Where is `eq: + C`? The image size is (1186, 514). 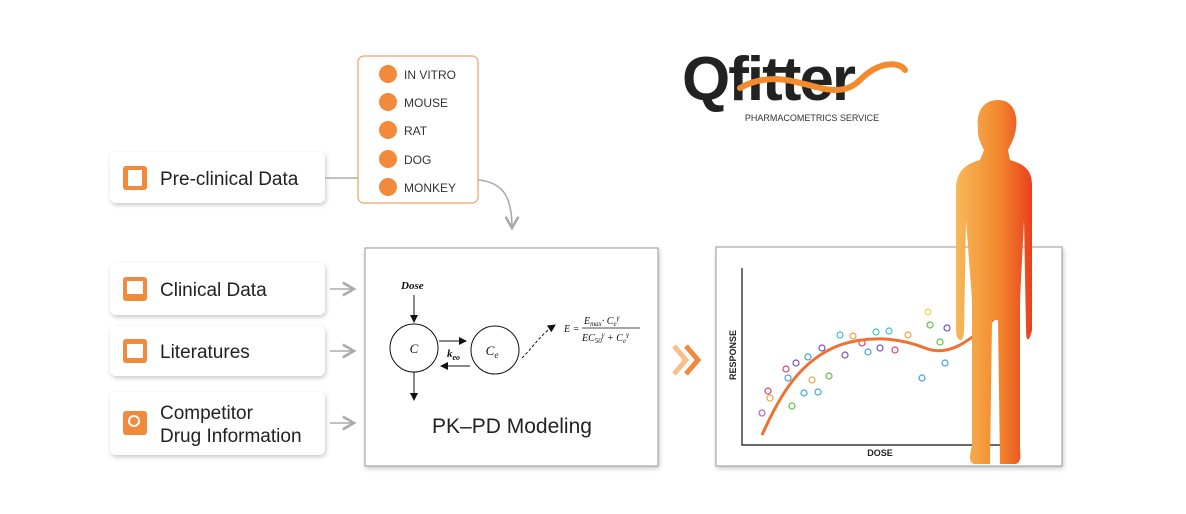
eq: + C is located at coordinates (614, 338).